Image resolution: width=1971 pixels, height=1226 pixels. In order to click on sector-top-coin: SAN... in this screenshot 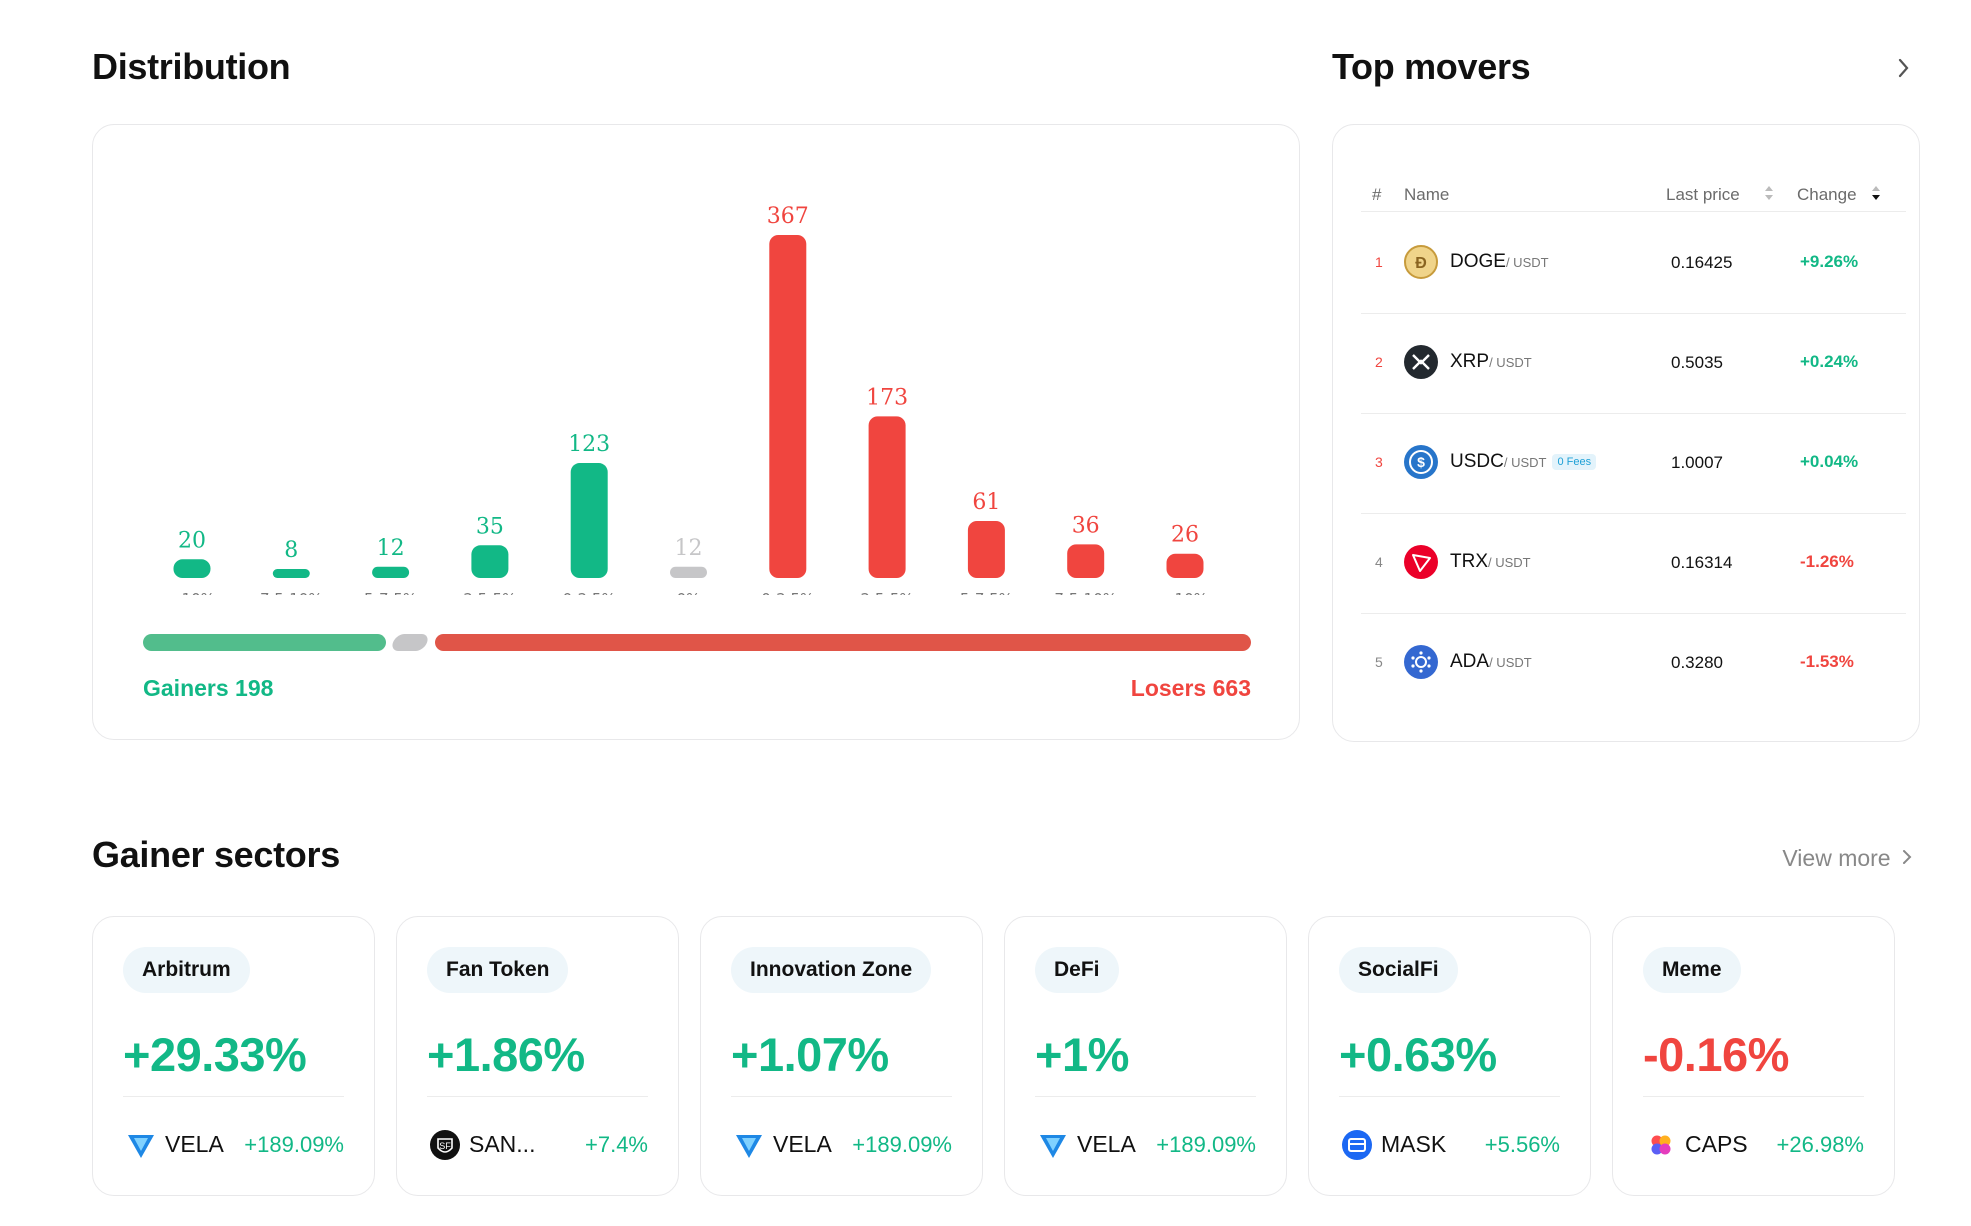, I will do `click(502, 1144)`.